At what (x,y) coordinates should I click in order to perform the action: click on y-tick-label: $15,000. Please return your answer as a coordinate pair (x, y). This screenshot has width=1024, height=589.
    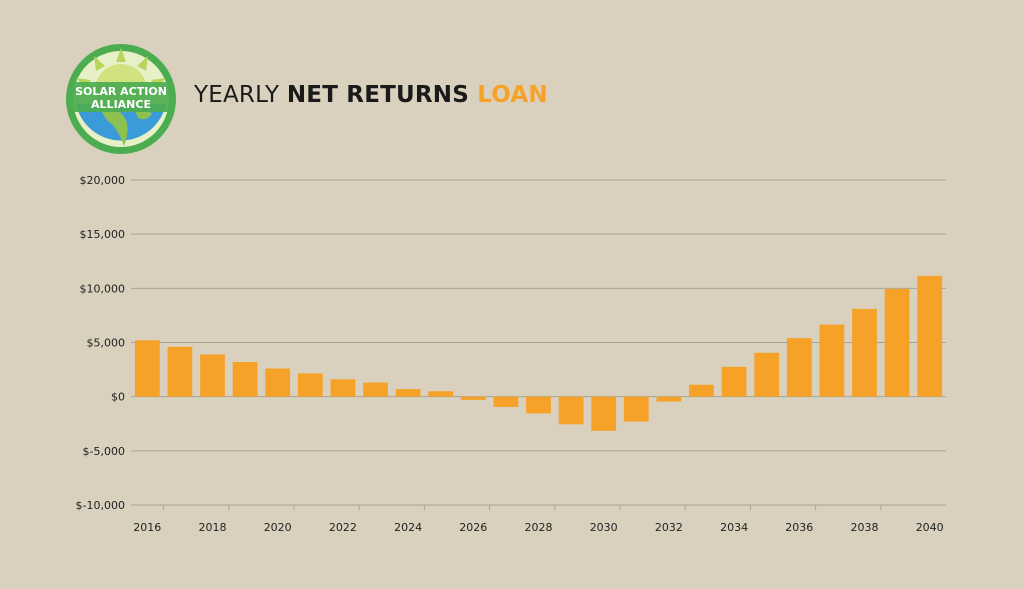
    Looking at the image, I should click on (103, 234).